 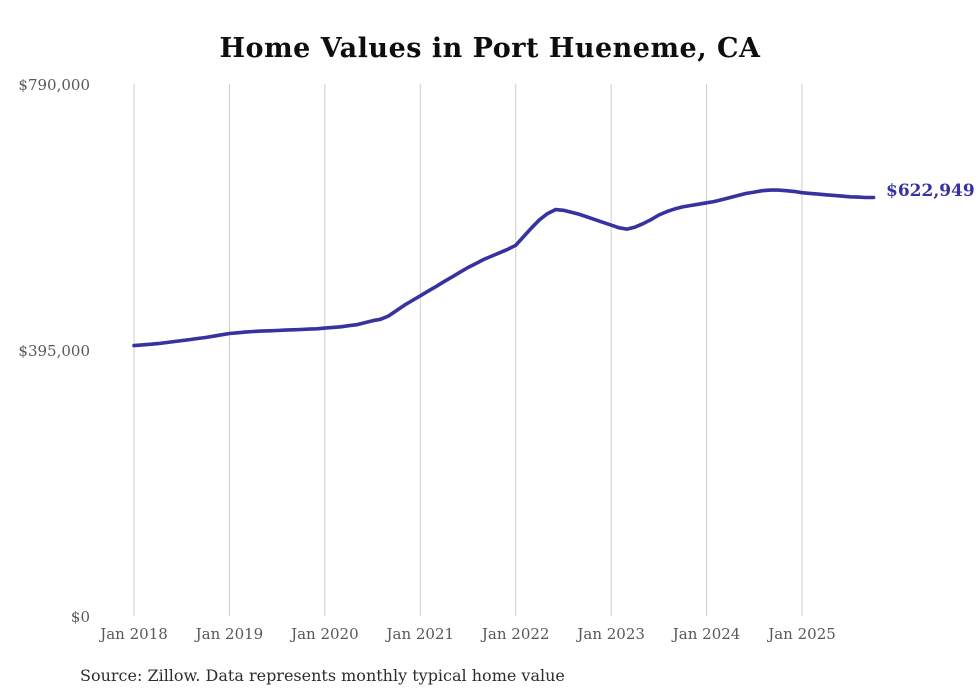 What do you see at coordinates (134, 634) in the screenshot?
I see `x-axis-tick-label: Jan 2018` at bounding box center [134, 634].